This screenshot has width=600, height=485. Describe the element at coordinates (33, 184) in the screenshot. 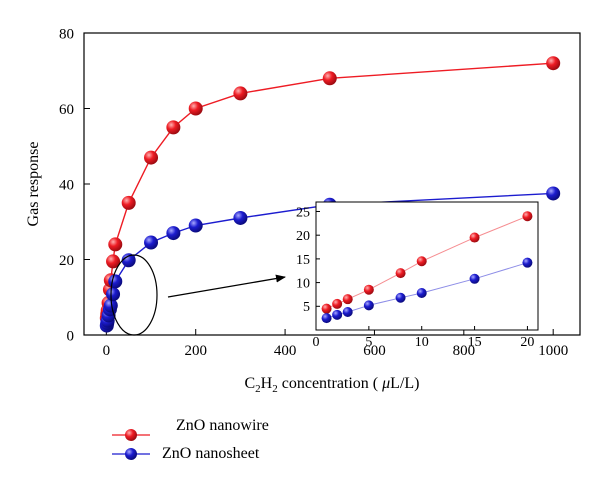

I see `y-axis-label: Gas response` at that location.